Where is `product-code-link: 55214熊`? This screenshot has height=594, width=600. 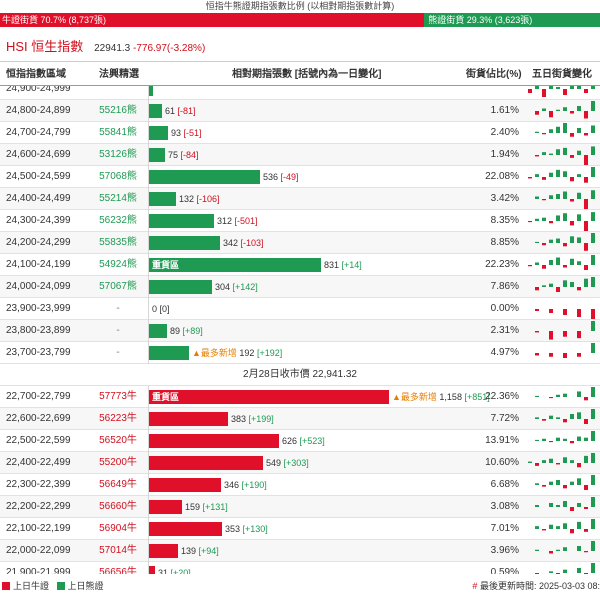 product-code-link: 55214熊 is located at coordinates (118, 198).